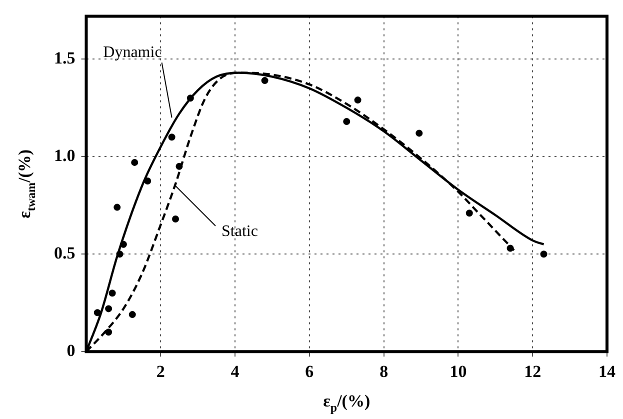 The height and width of the screenshot is (419, 623). Describe the element at coordinates (160, 372) in the screenshot. I see `x-tick-label: 2` at that location.